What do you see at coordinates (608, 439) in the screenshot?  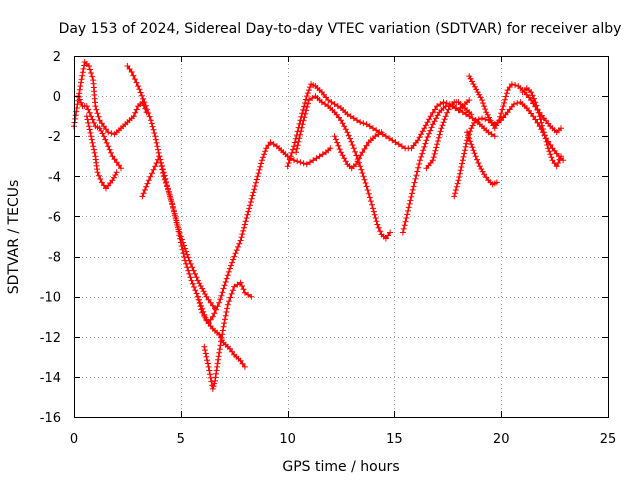 I see `x-tick-label: 25` at bounding box center [608, 439].